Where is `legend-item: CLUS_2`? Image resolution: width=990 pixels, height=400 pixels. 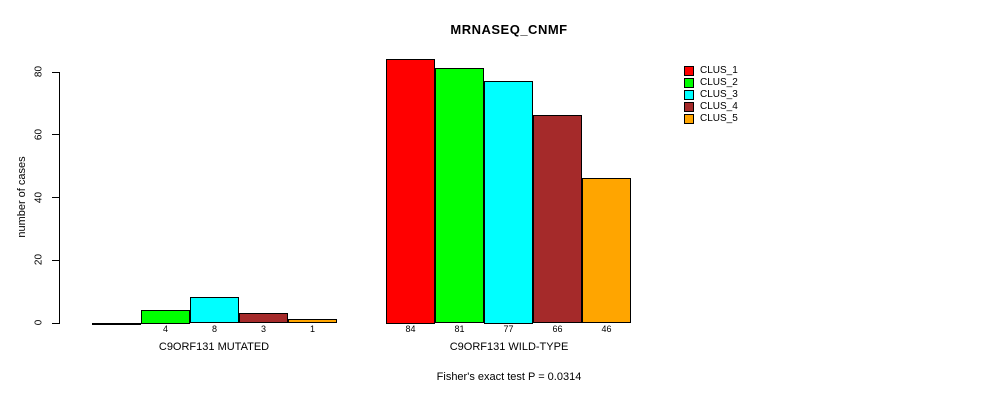 legend-item: CLUS_2 is located at coordinates (711, 83).